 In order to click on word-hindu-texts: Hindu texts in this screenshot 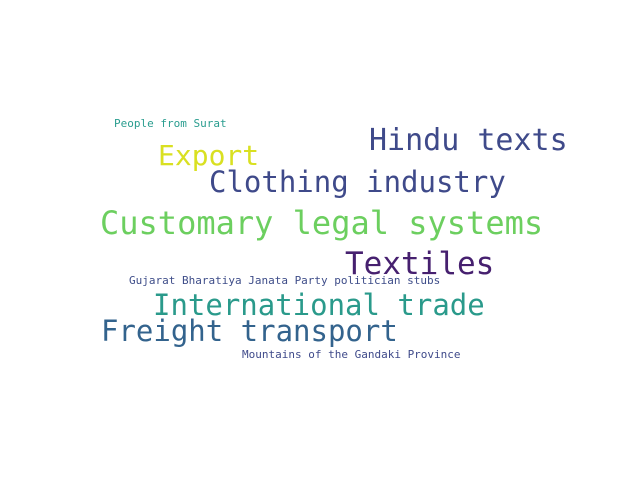, I will do `click(468, 140)`.